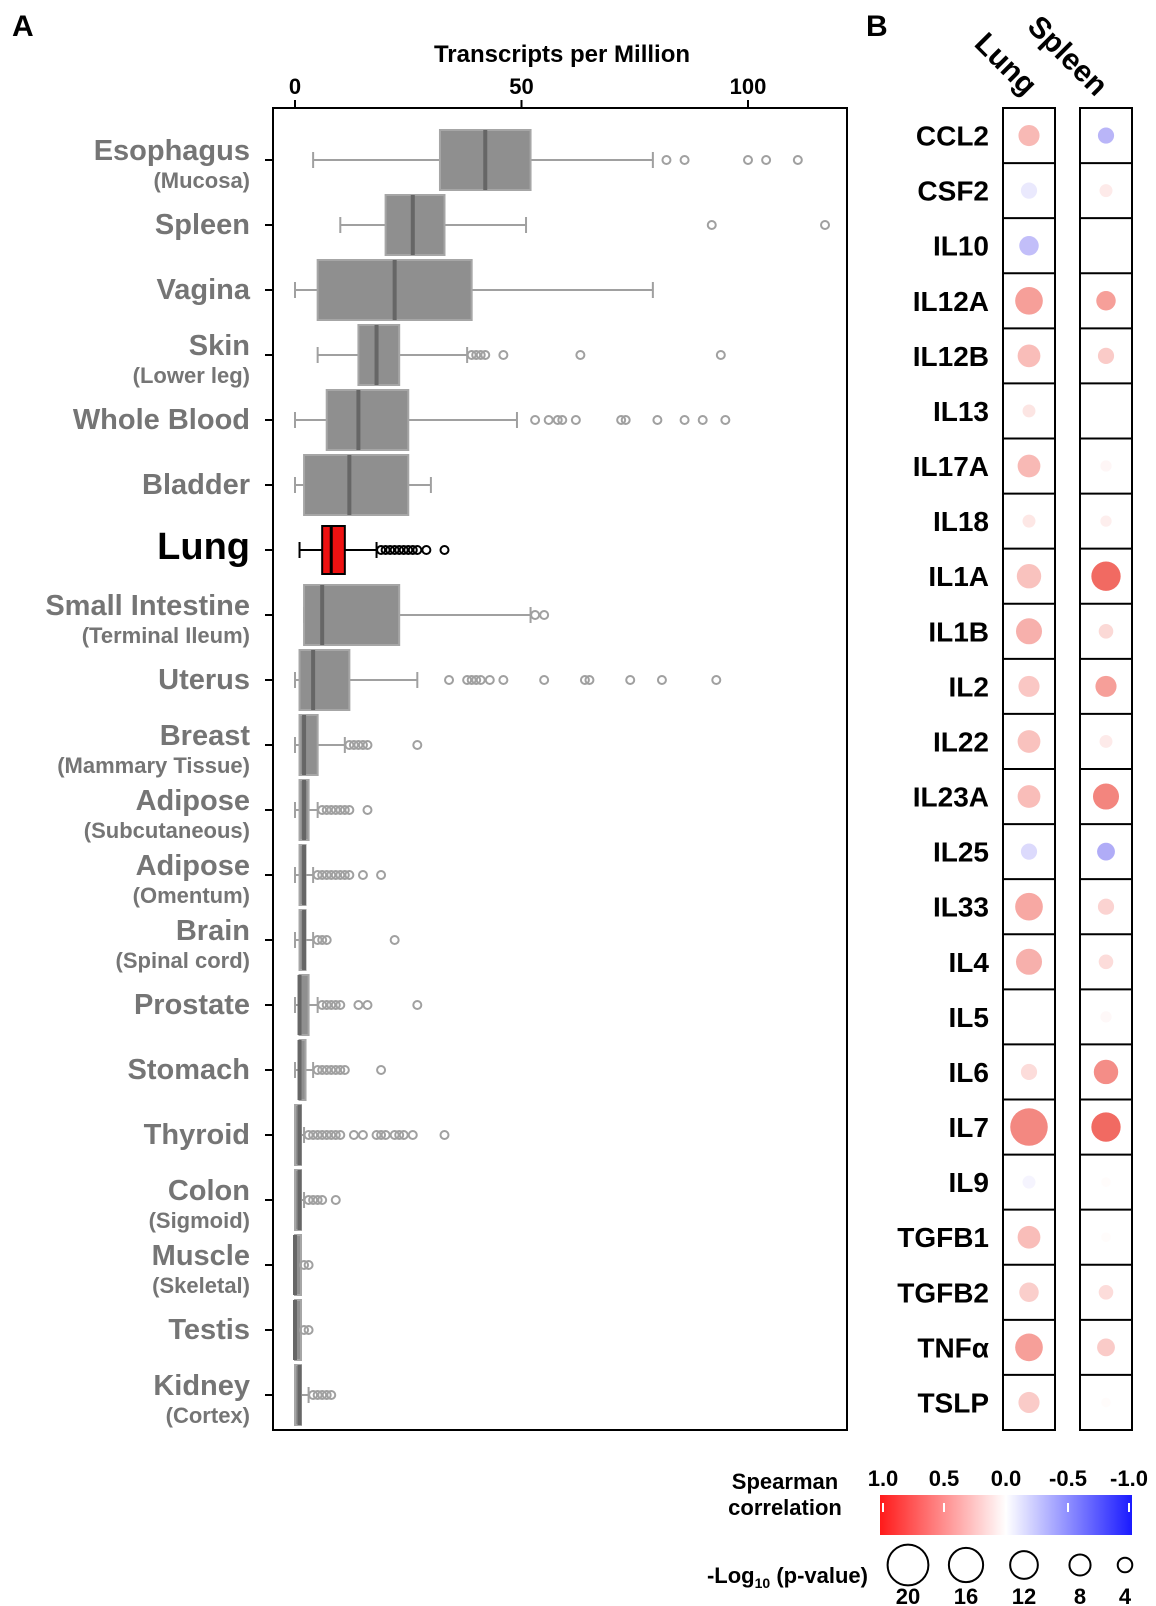 This screenshot has height=1606, width=1156. I want to click on gene-label: IL12B, so click(951, 356).